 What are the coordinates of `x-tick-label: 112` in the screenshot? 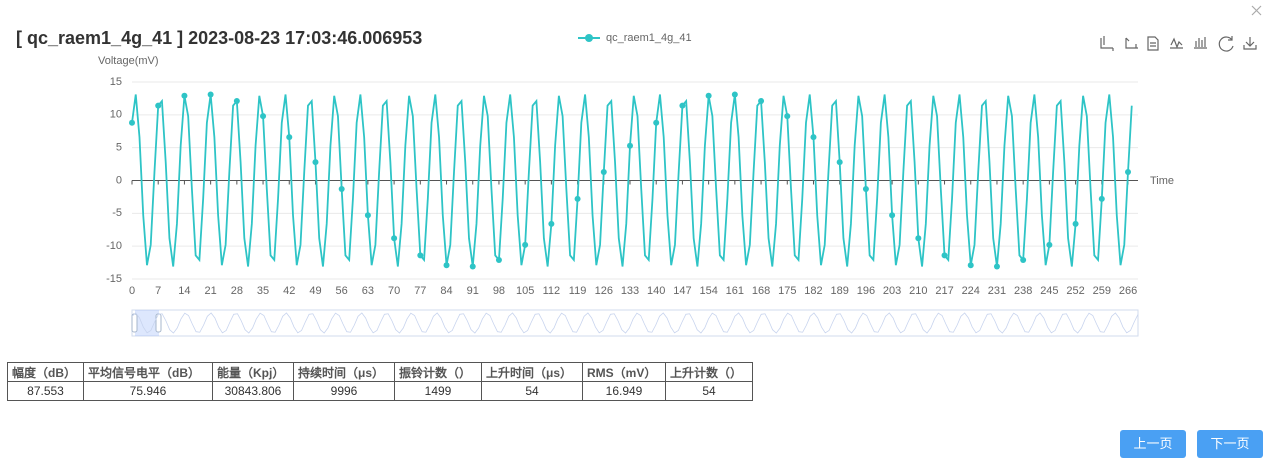 It's located at (552, 291).